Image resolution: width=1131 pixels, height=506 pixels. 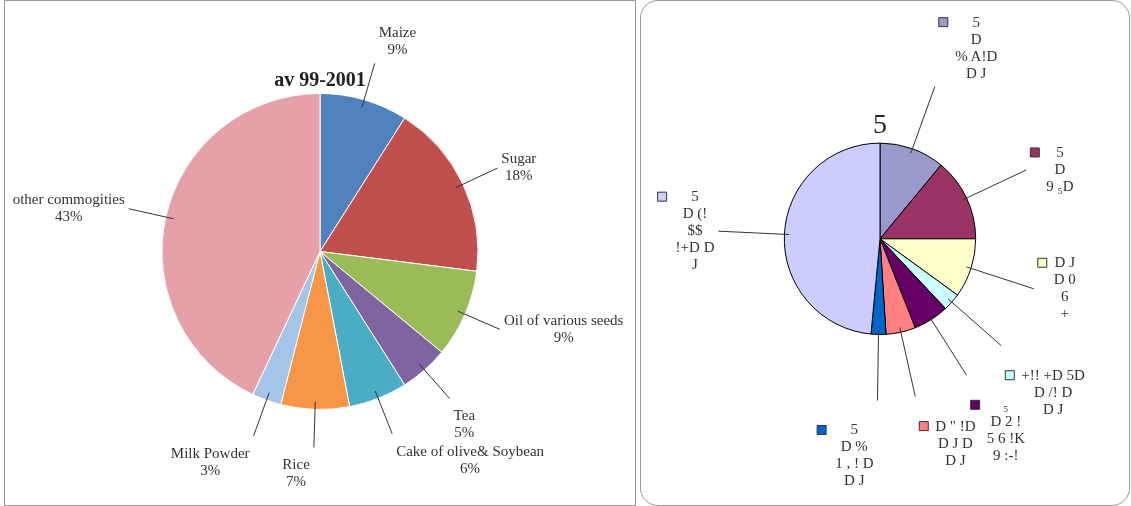 What do you see at coordinates (470, 450) in the screenshot?
I see `slice-label: Cake of olive& Soybean` at bounding box center [470, 450].